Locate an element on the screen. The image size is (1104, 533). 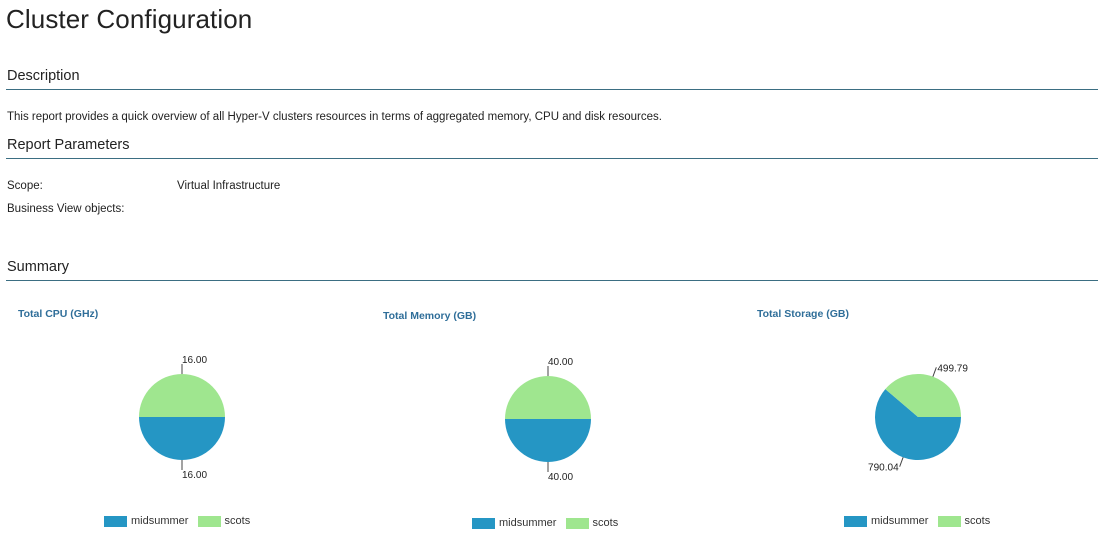
data-label-midsummer: 16.00 is located at coordinates (194, 475).